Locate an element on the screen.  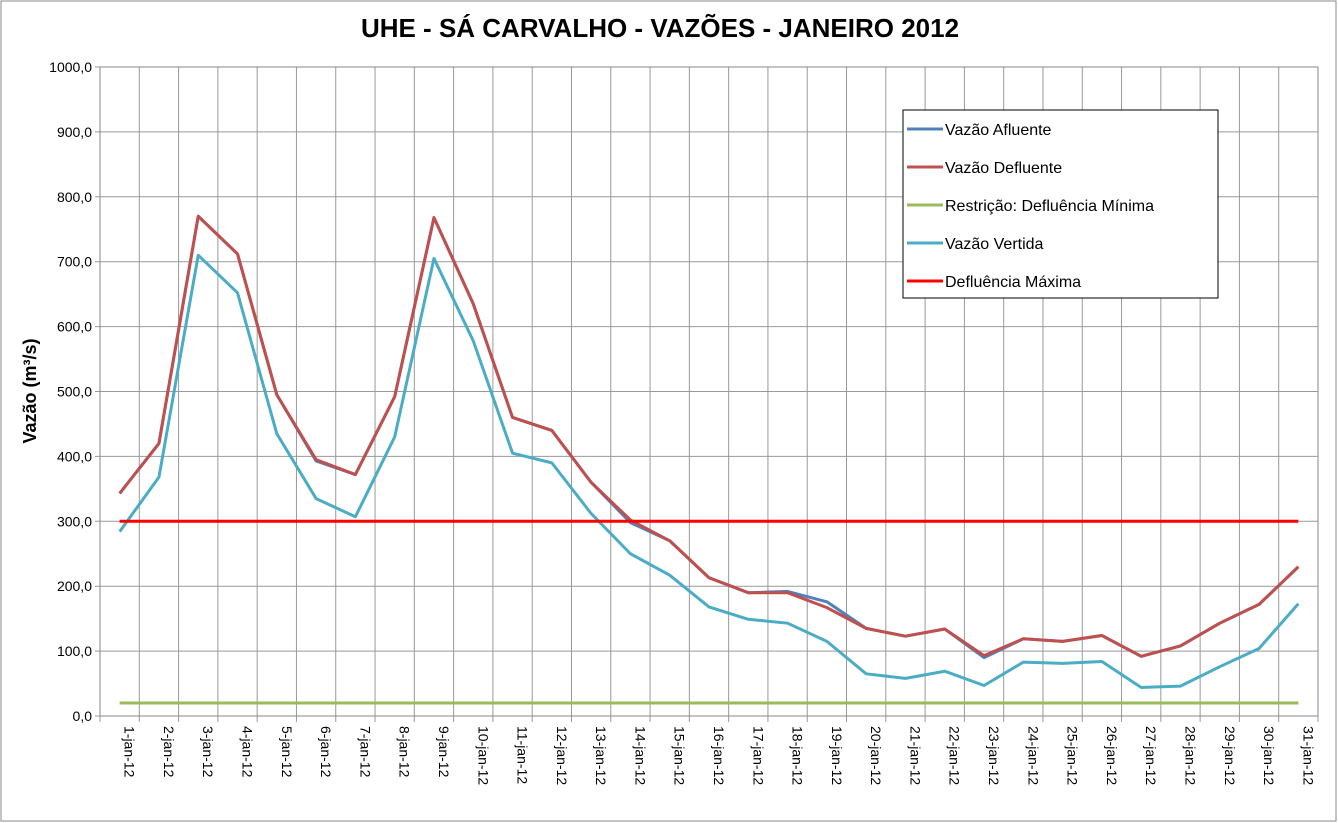
legend-label: Vazão Vertida is located at coordinates (994, 244).